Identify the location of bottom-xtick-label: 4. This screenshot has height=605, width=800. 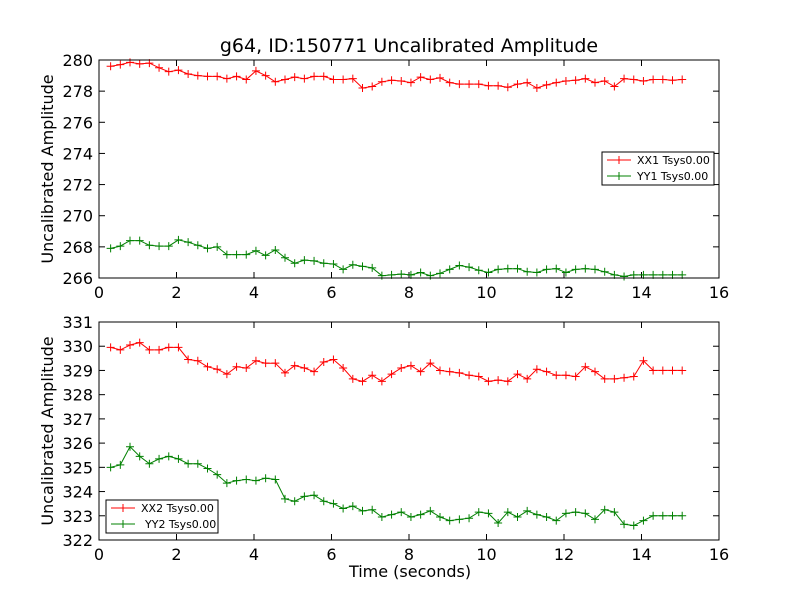
(254, 554).